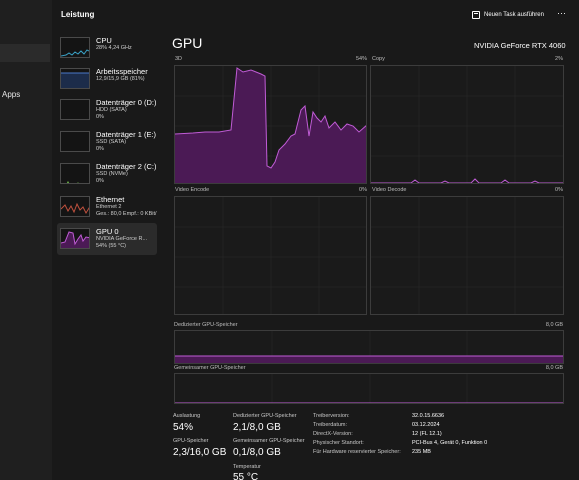 The height and width of the screenshot is (480, 579). I want to click on stat-temperature-value: 55 °C, so click(246, 476).